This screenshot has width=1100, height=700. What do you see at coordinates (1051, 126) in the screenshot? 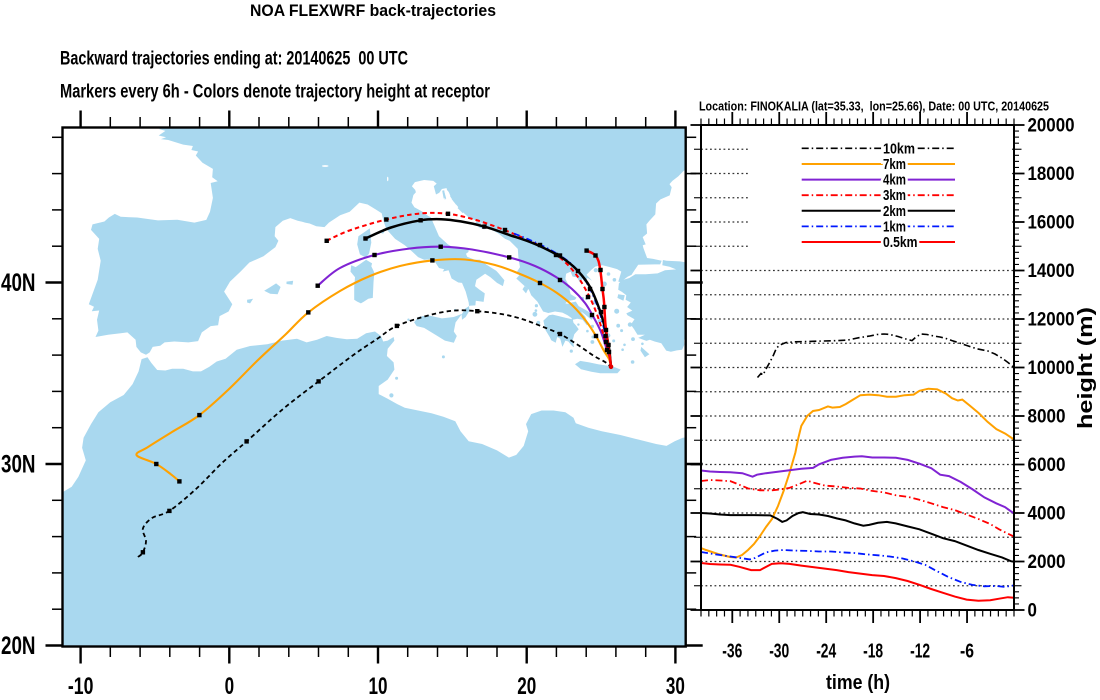
I see `svg-text: 20000` at bounding box center [1051, 126].